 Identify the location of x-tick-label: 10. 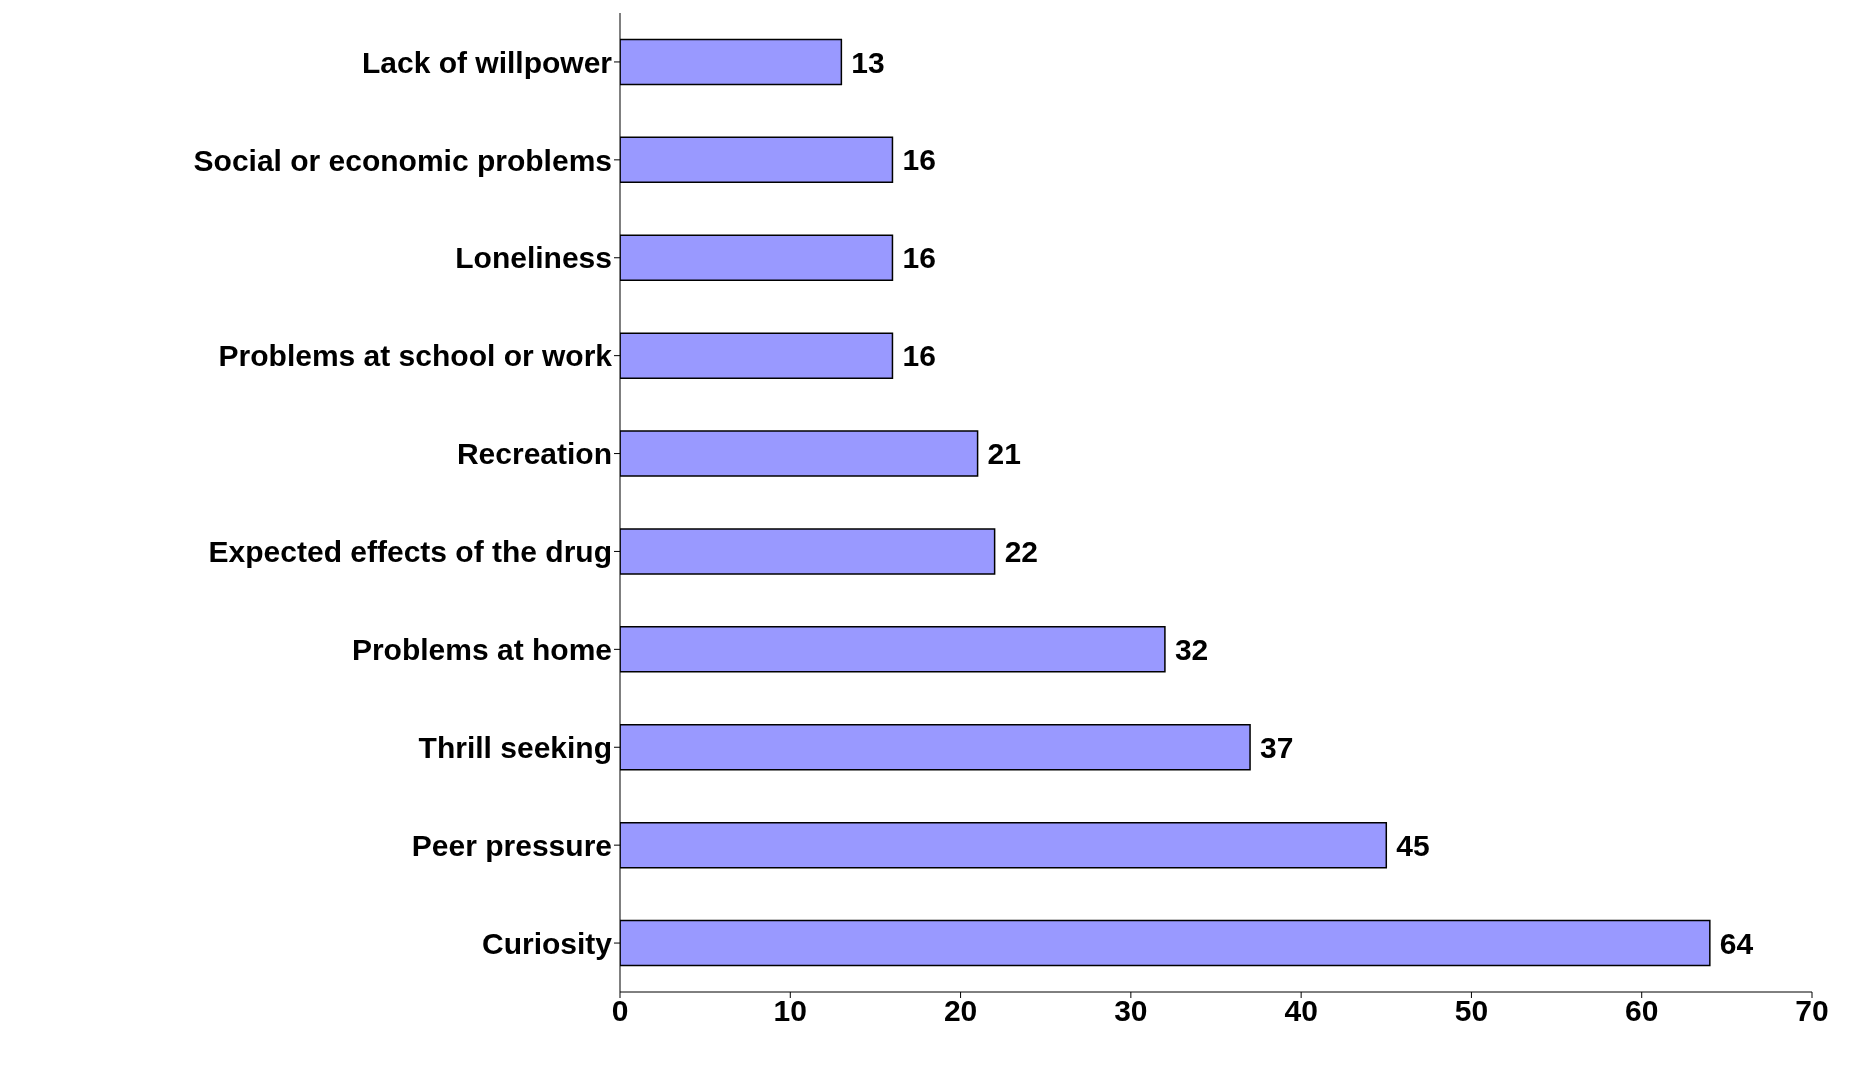
(790, 1011).